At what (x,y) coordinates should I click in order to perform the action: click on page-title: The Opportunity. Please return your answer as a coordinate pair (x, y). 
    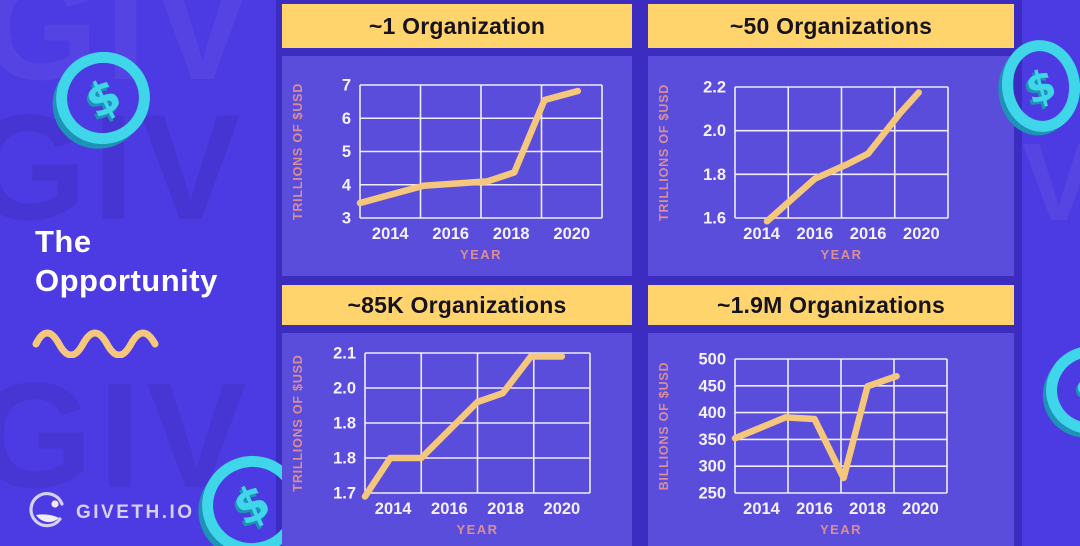
    Looking at the image, I should click on (126, 261).